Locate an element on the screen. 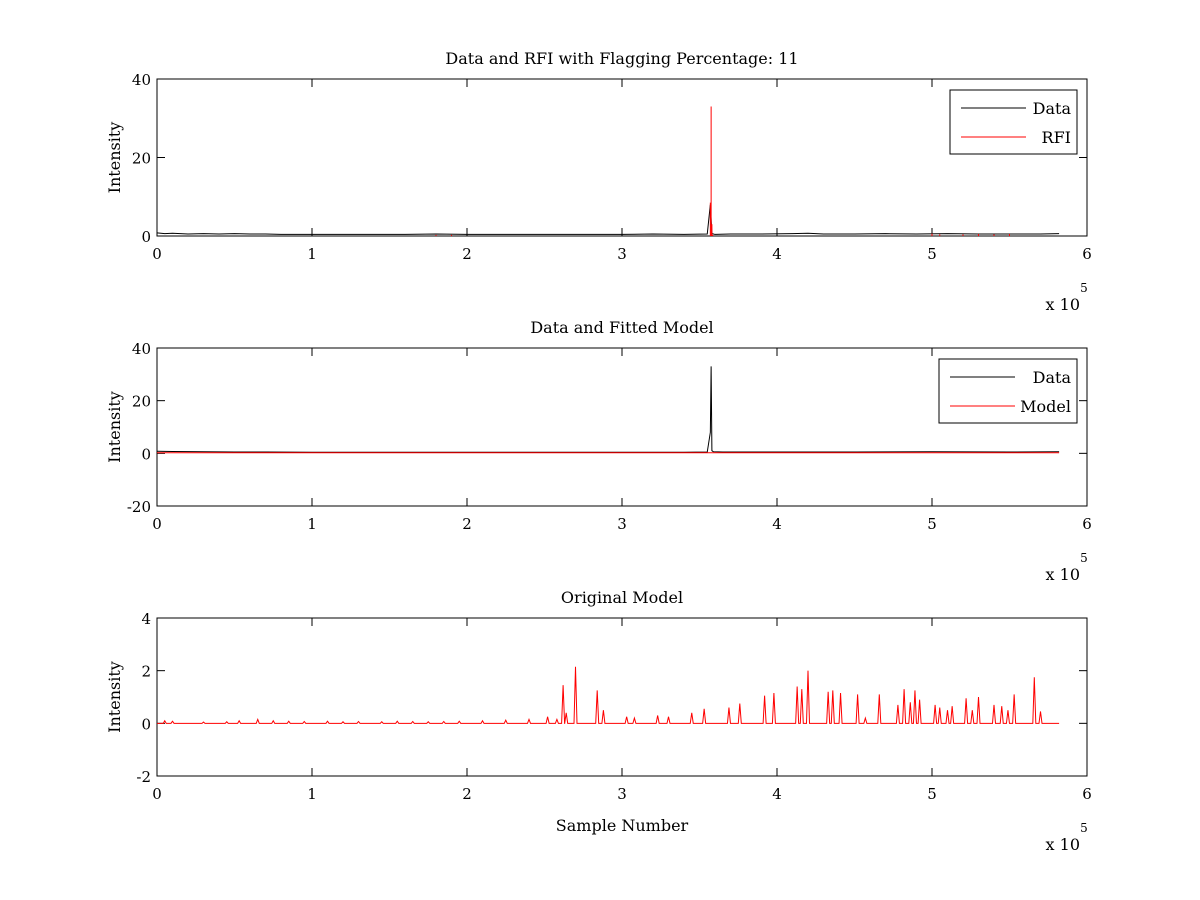  x-axis-label: Sample Number is located at coordinates (622, 825).